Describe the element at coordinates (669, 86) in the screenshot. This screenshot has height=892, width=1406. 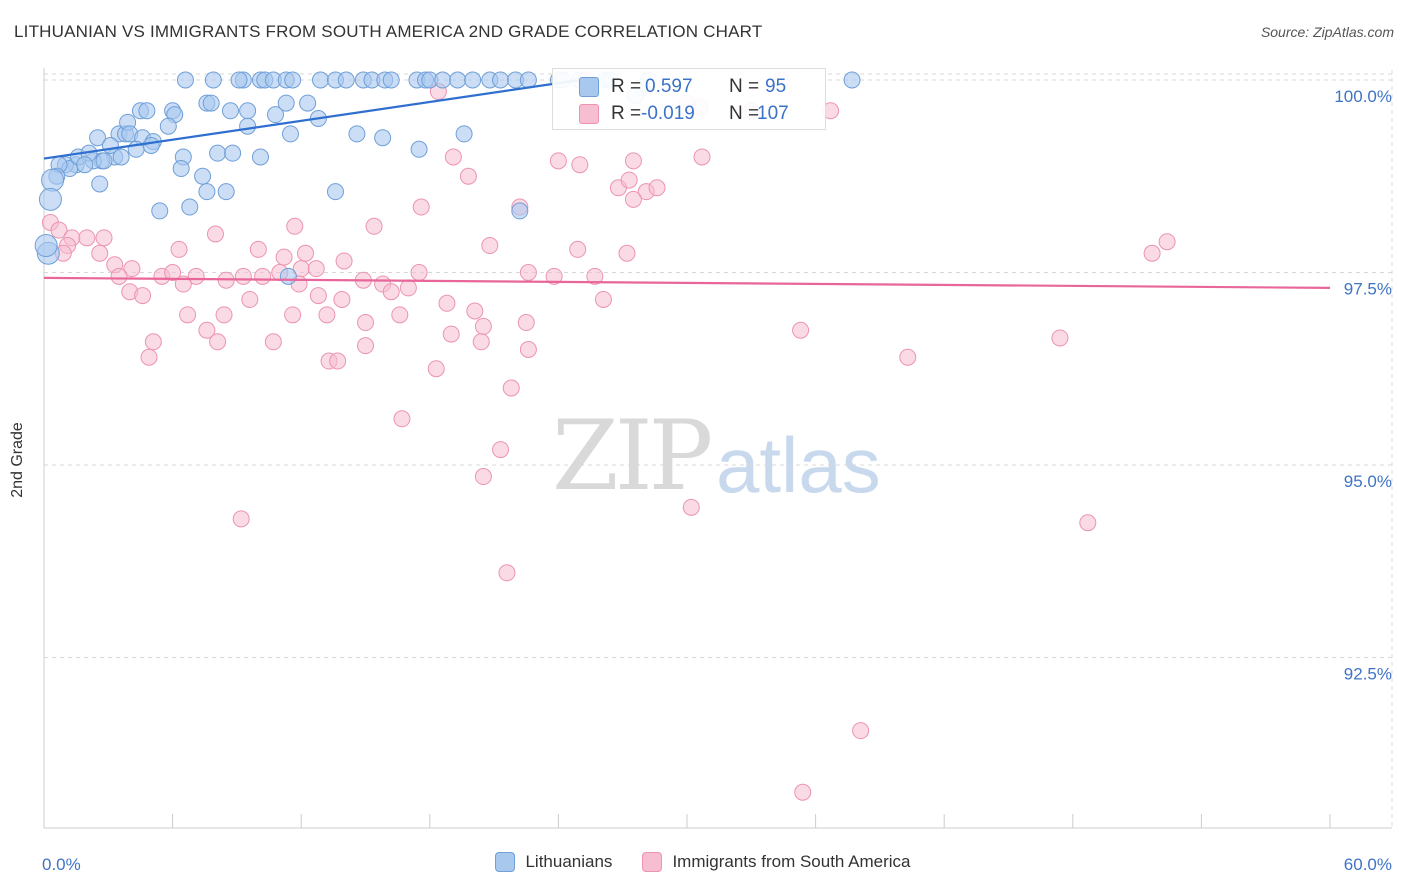
I see `stats-r-value: 0.597` at that location.